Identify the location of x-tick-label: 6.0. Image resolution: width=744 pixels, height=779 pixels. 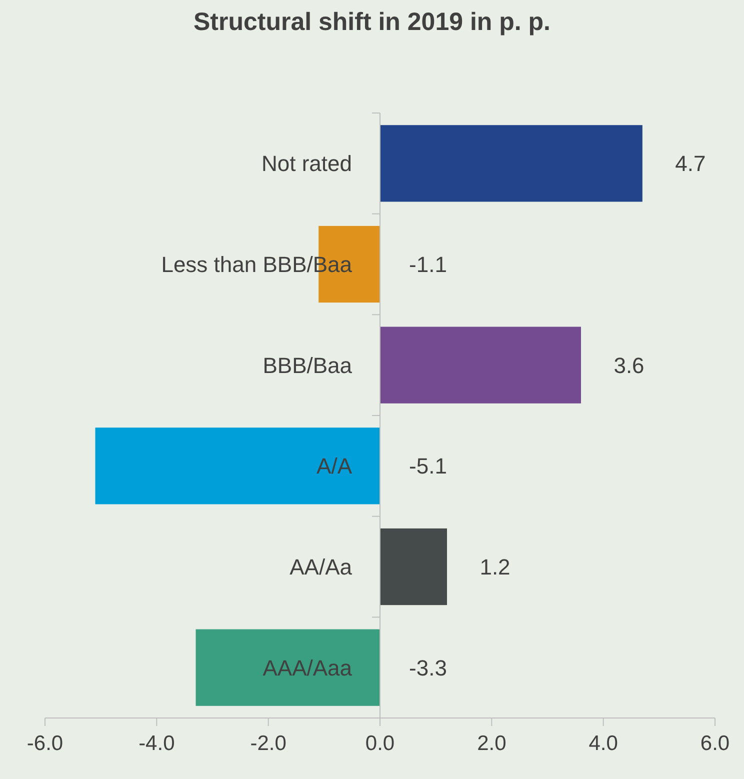
(715, 743).